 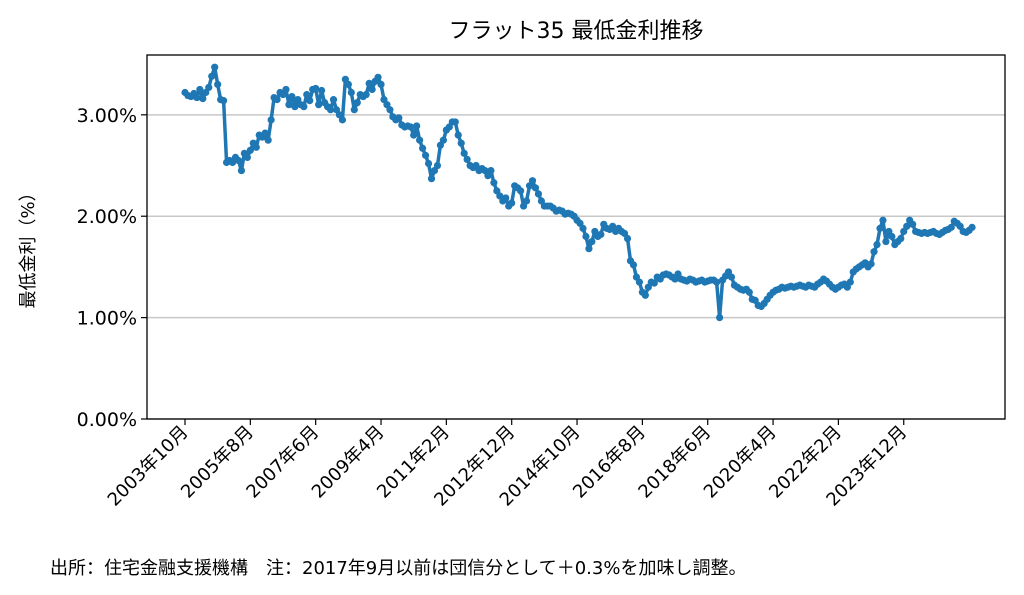 What do you see at coordinates (28, 245) in the screenshot?
I see `y-axis-label: 最低金利（%）` at bounding box center [28, 245].